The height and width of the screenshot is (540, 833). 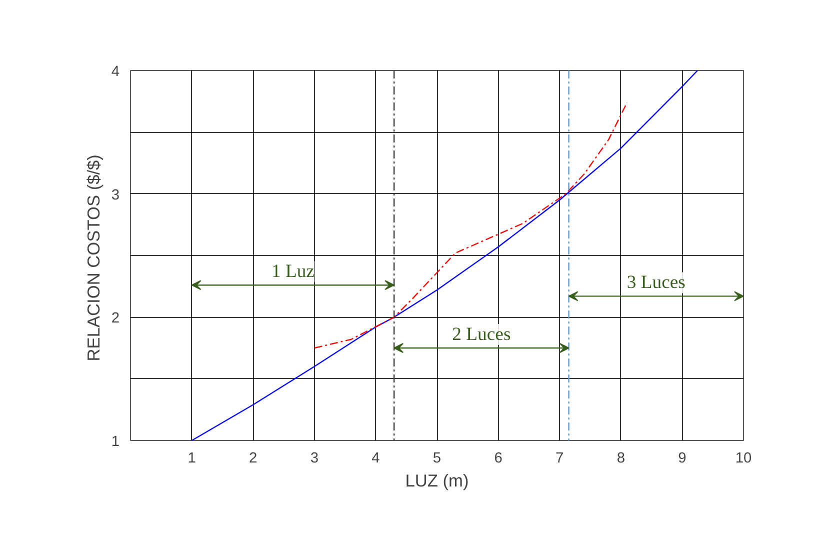 I want to click on x-tick-label: 7, so click(x=560, y=458).